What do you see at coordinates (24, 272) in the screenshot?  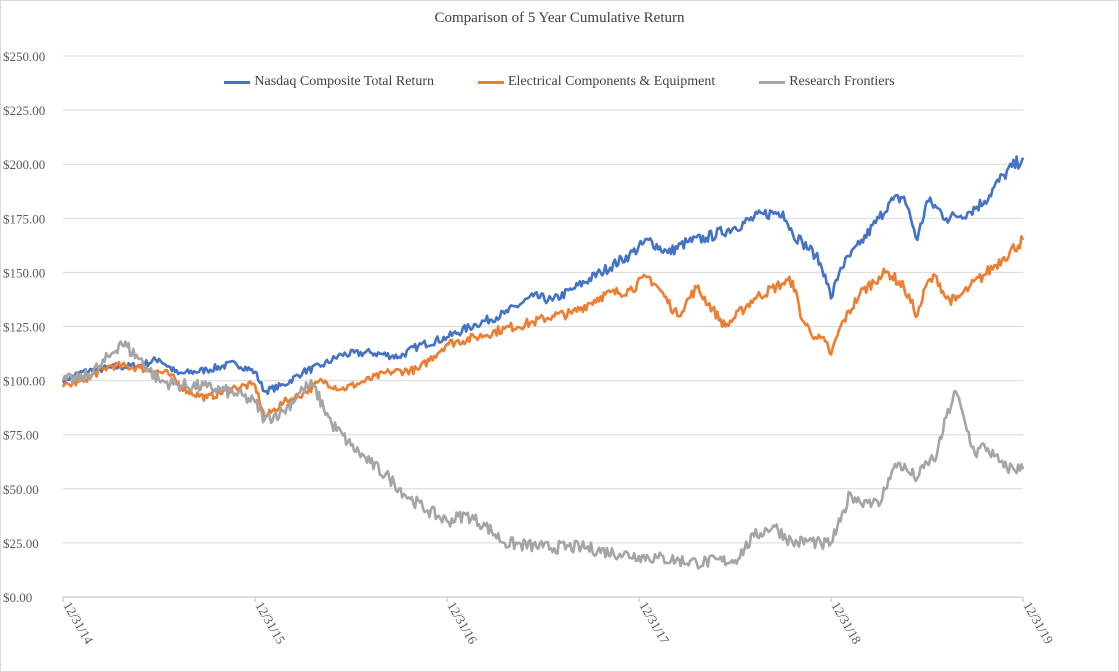 I see `y-tick-label: $150.00` at bounding box center [24, 272].